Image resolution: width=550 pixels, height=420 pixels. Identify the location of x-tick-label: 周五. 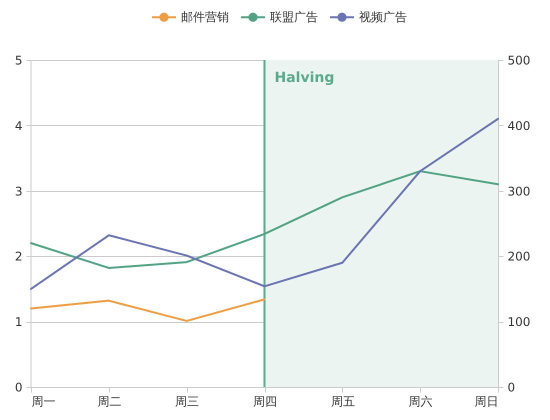
(342, 401).